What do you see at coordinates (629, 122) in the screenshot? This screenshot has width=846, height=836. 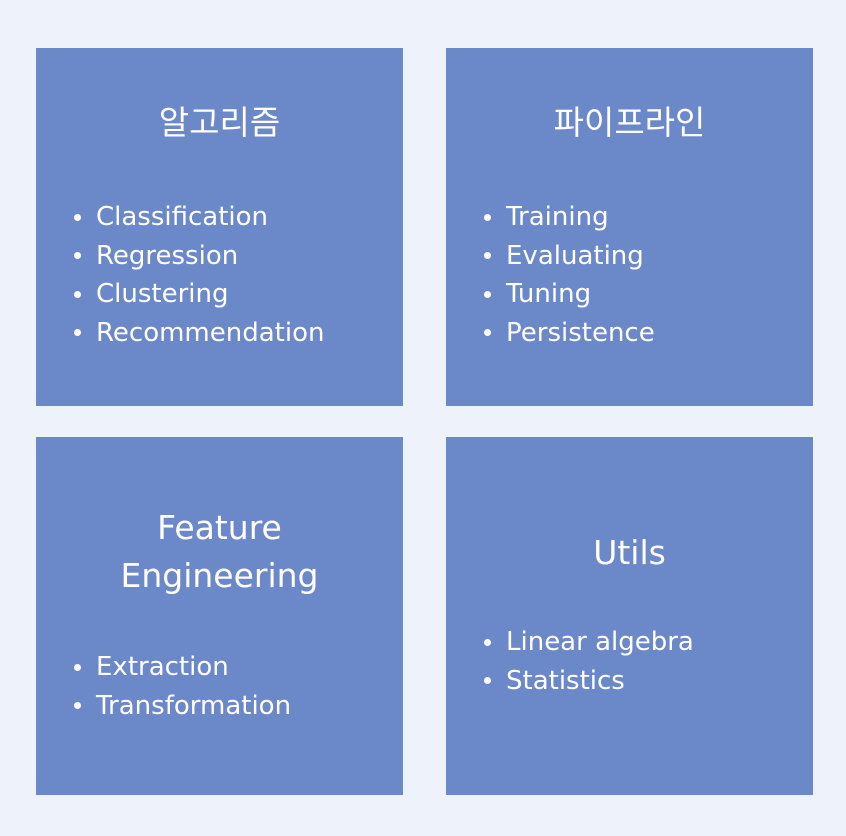 I see `card-title: 파이프라인` at bounding box center [629, 122].